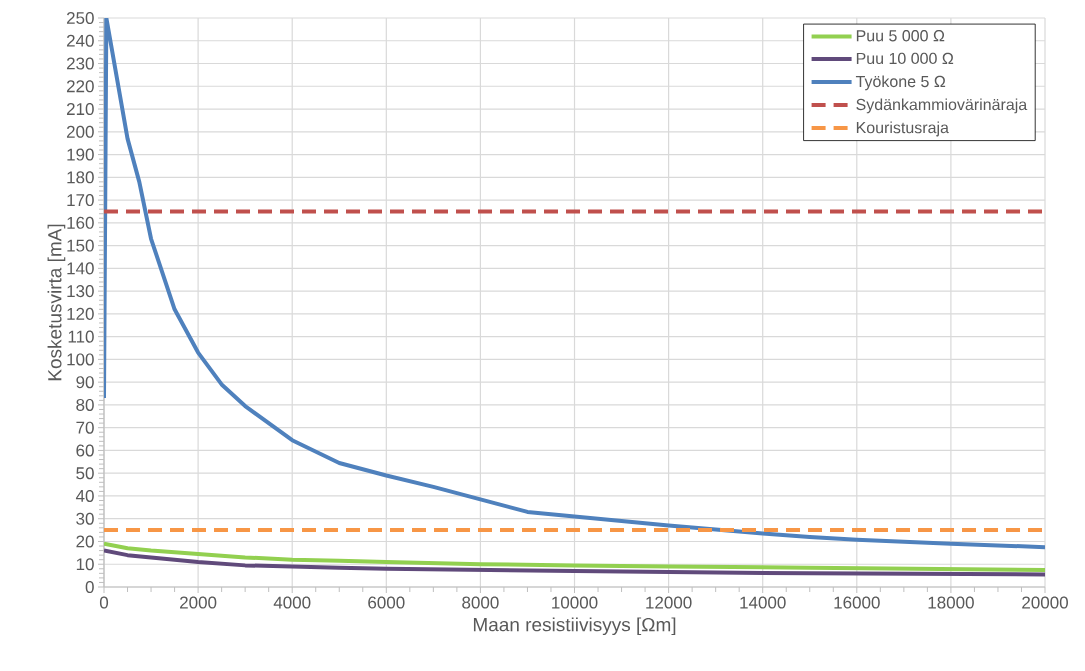 Image resolution: width=1085 pixels, height=671 pixels. What do you see at coordinates (80, 245) in the screenshot?
I see `y-tick-label: 150` at bounding box center [80, 245].